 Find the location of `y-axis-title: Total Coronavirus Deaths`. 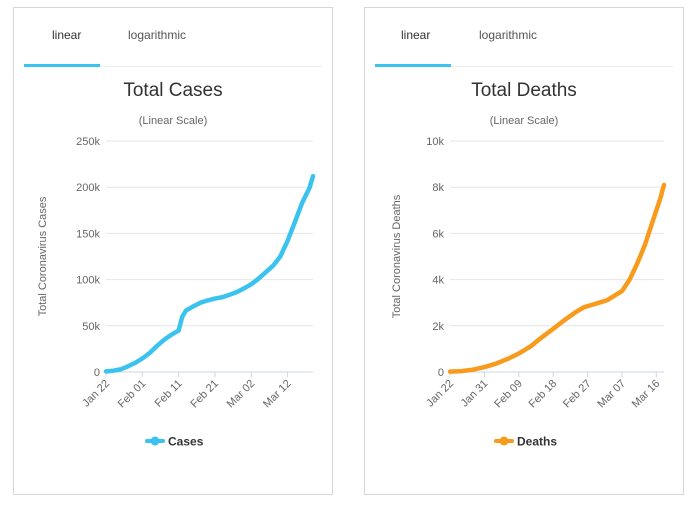

y-axis-title: Total Coronavirus Deaths is located at coordinates (397, 256).